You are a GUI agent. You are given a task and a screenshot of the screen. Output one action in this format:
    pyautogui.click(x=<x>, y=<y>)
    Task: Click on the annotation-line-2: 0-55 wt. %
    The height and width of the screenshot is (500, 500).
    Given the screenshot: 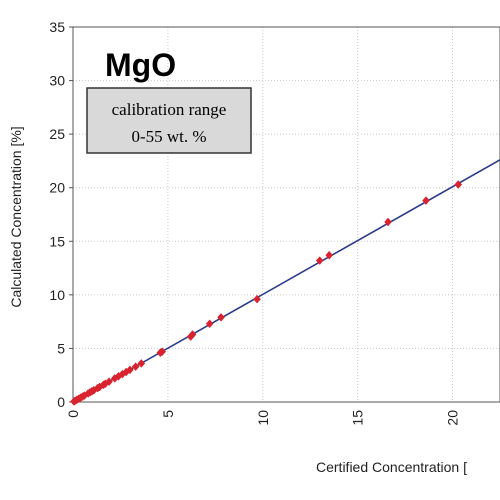 What is the action you would take?
    pyautogui.click(x=168, y=136)
    